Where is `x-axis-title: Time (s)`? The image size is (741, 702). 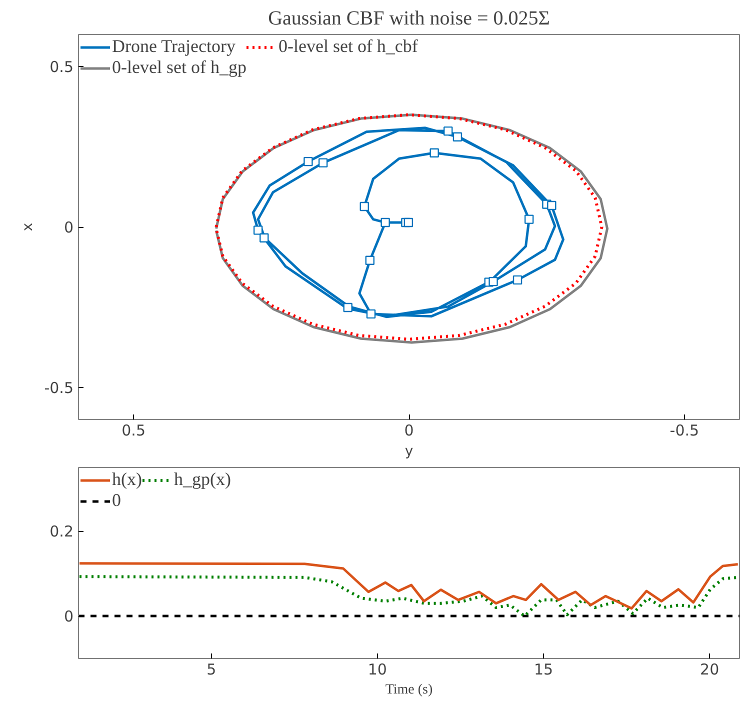
x-axis-title: Time (s) is located at coordinates (409, 690).